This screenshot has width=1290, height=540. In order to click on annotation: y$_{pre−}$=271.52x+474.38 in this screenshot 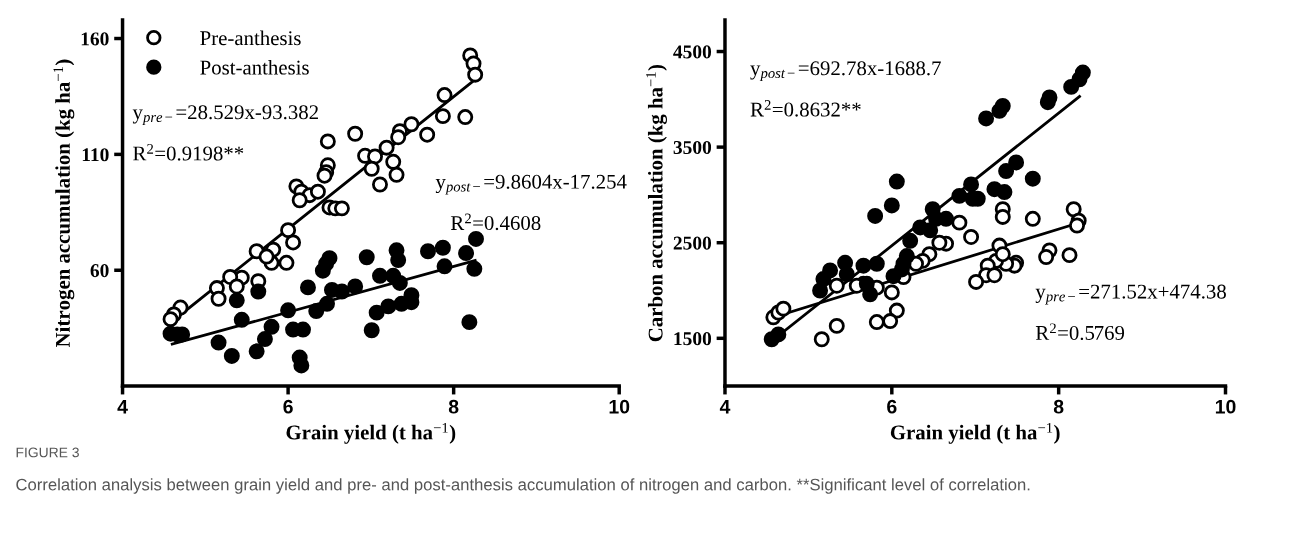, I will do `click(1130, 294)`.